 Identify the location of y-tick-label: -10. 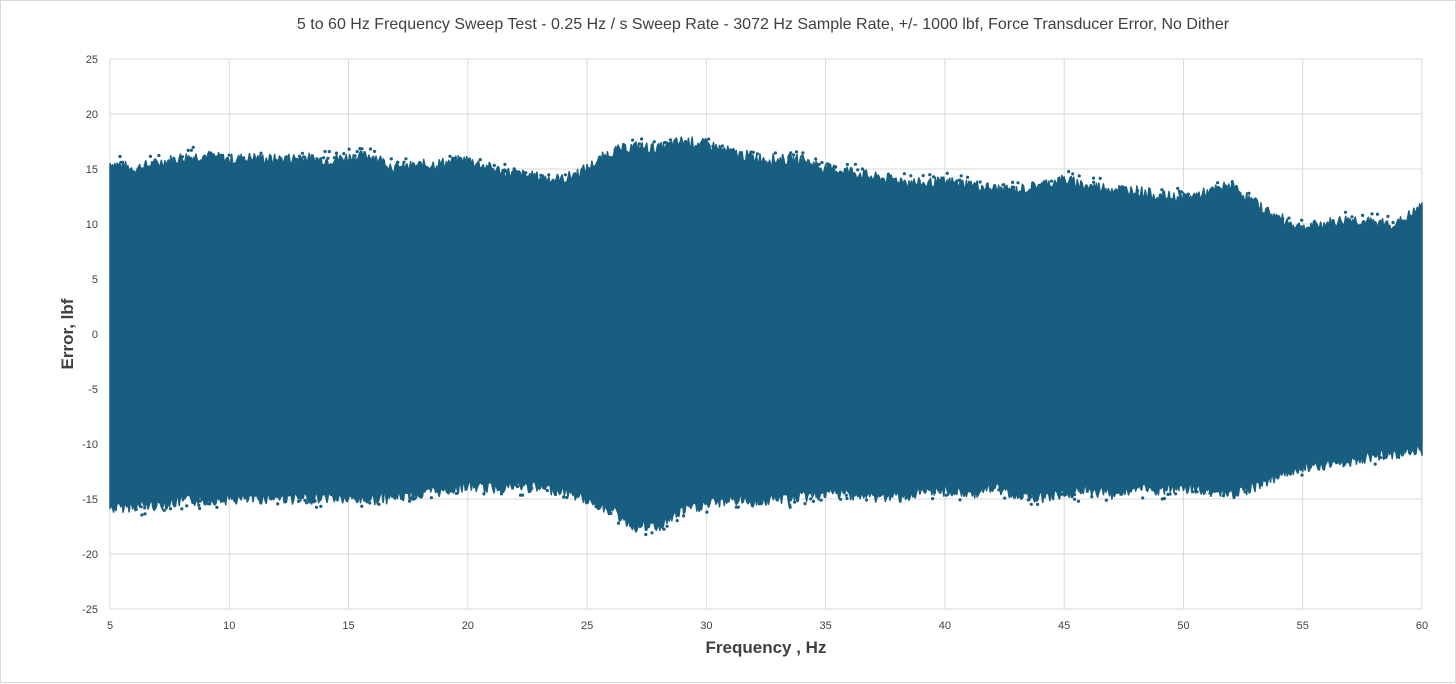
(90, 445).